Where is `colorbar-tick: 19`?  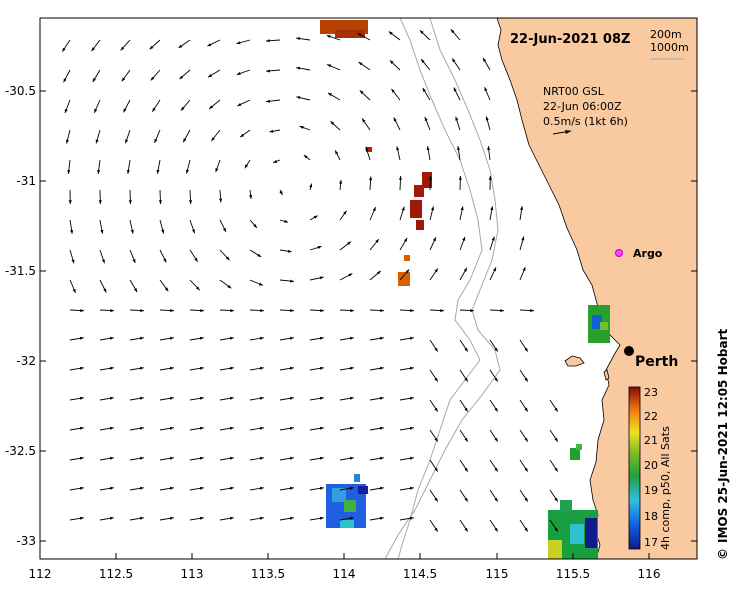 colorbar-tick: 19 is located at coordinates (651, 490).